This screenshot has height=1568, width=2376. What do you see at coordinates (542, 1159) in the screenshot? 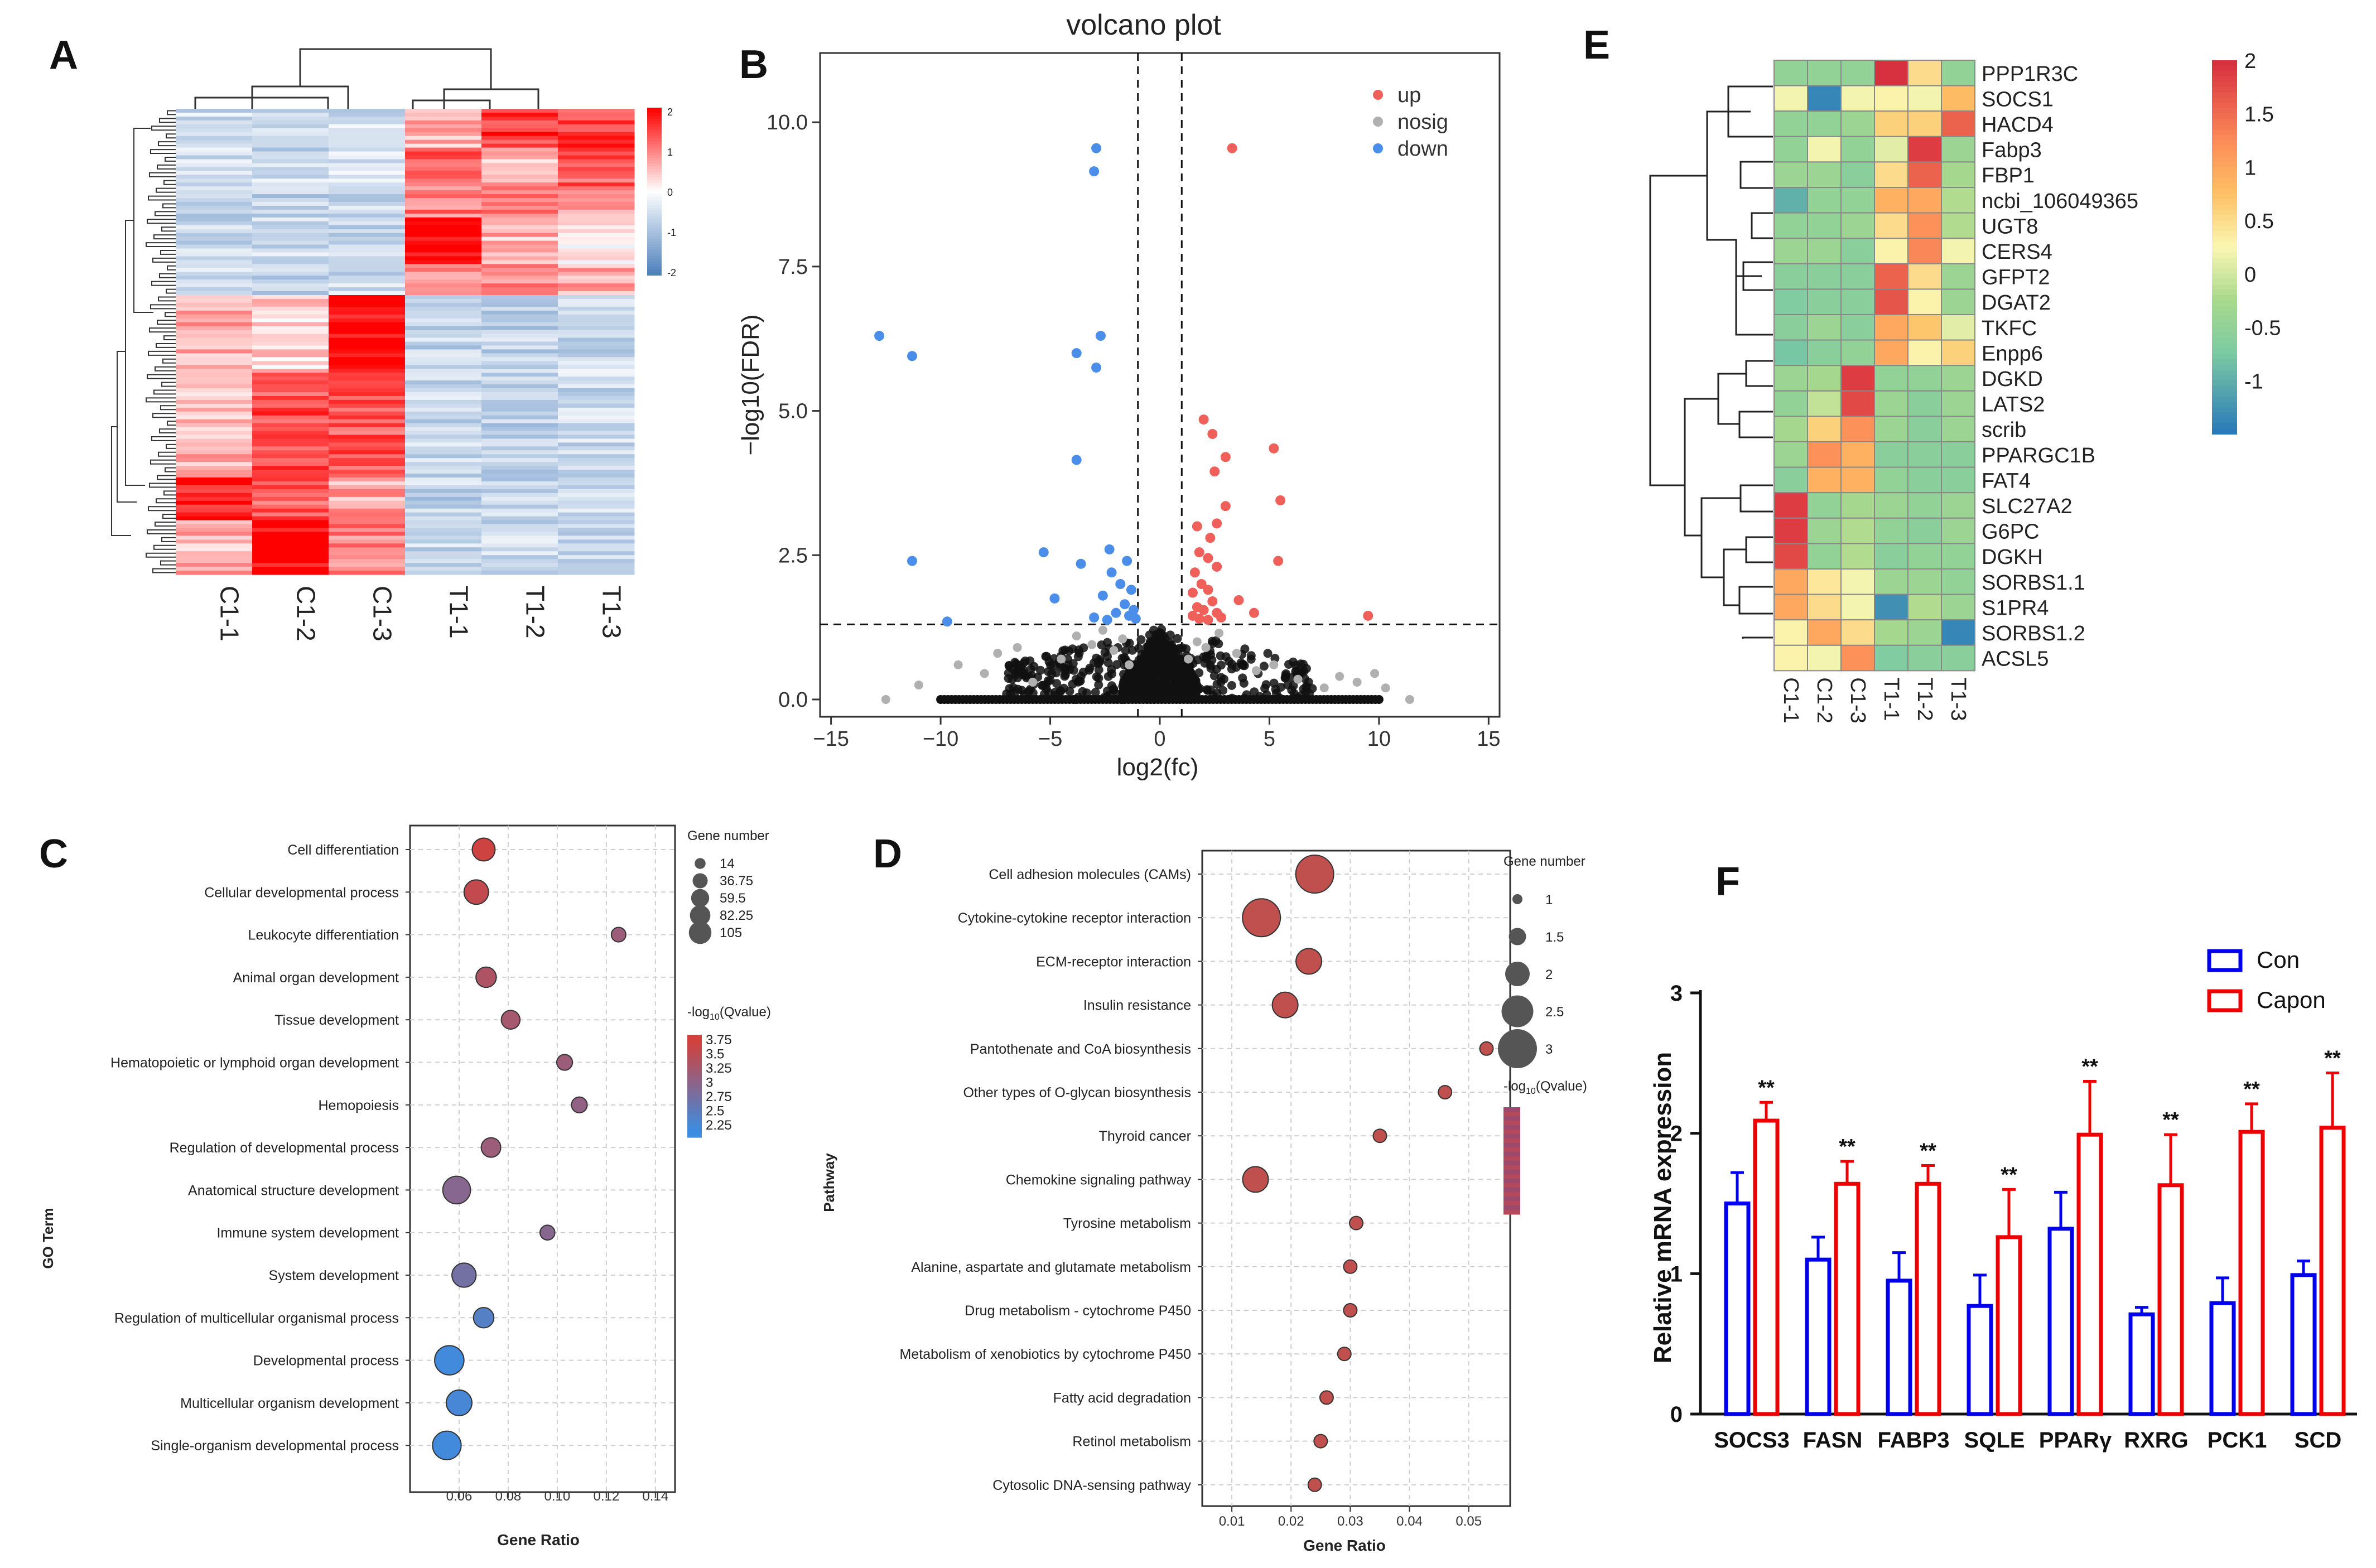
I see `go-gridlines` at bounding box center [542, 1159].